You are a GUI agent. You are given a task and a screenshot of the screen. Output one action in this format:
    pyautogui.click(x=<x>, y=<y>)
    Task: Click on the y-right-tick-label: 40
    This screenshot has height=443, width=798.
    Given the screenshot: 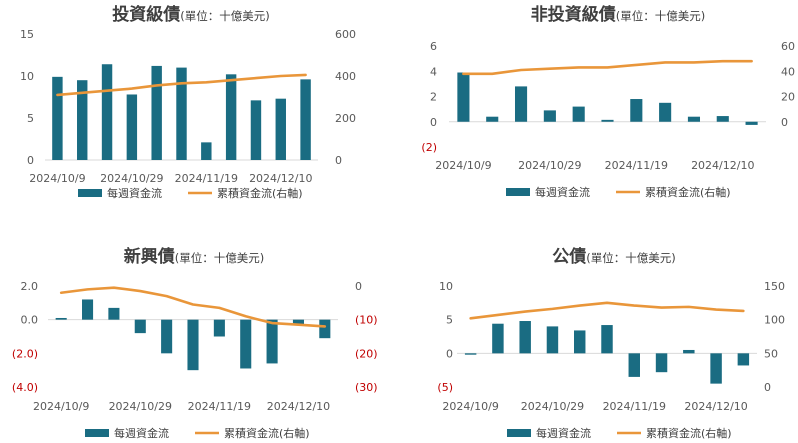 What is the action you would take?
    pyautogui.click(x=788, y=71)
    